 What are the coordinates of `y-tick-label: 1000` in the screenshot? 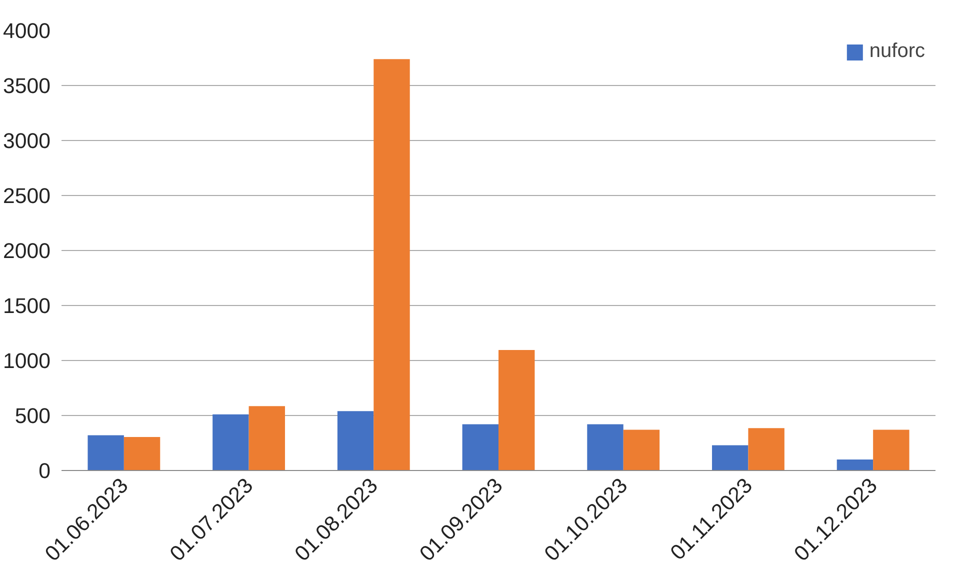 It's located at (27, 361).